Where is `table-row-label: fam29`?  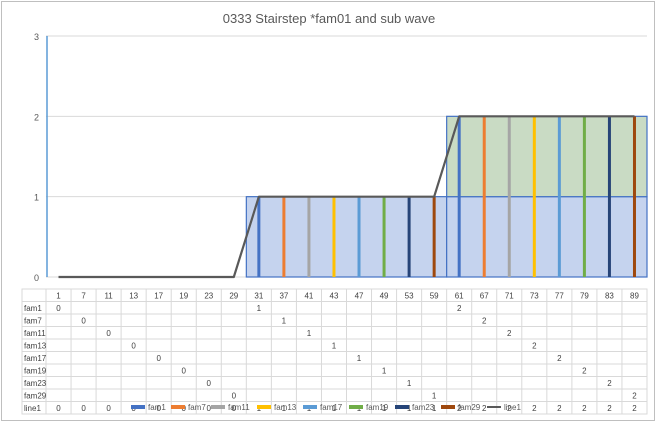
table-row-label: fam29 is located at coordinates (35, 396).